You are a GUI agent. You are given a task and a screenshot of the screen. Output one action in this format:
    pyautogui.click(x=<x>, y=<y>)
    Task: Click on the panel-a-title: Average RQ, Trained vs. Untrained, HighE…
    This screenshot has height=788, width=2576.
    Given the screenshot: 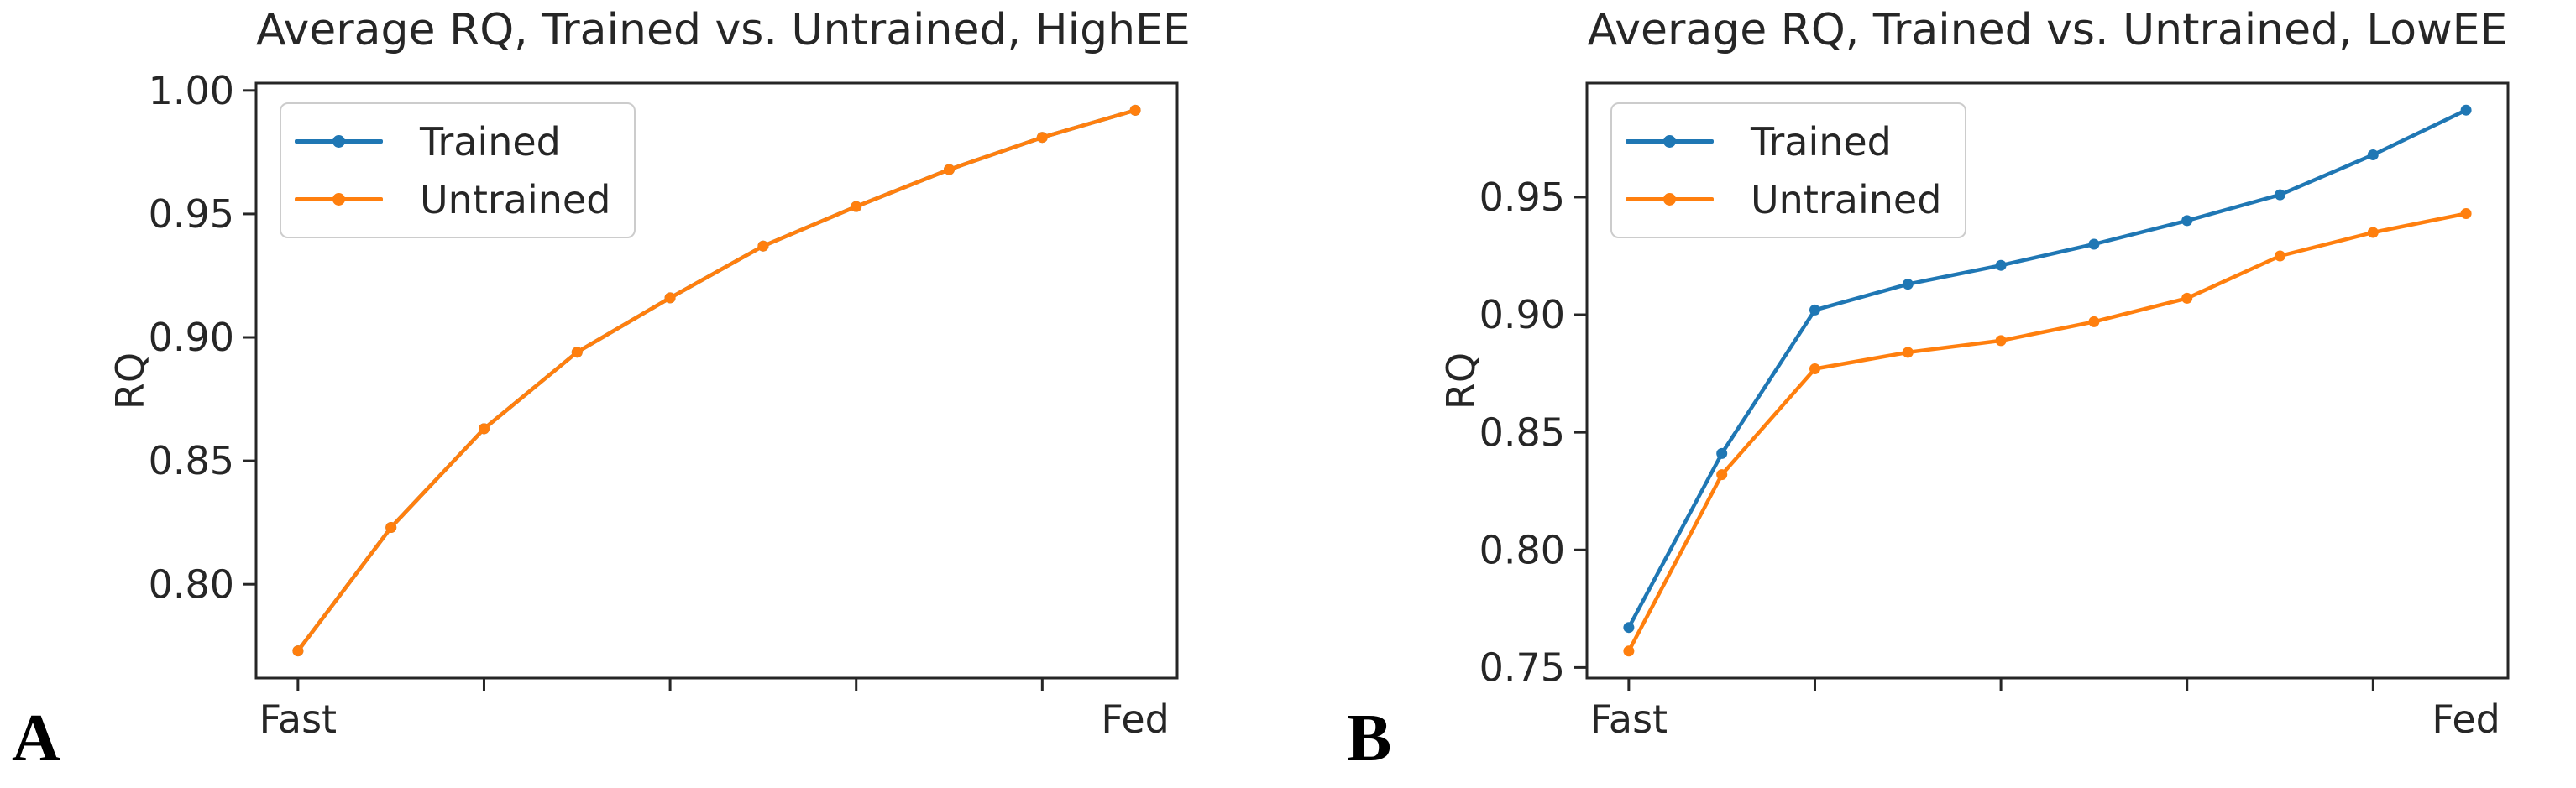 What is the action you would take?
    pyautogui.click(x=724, y=30)
    